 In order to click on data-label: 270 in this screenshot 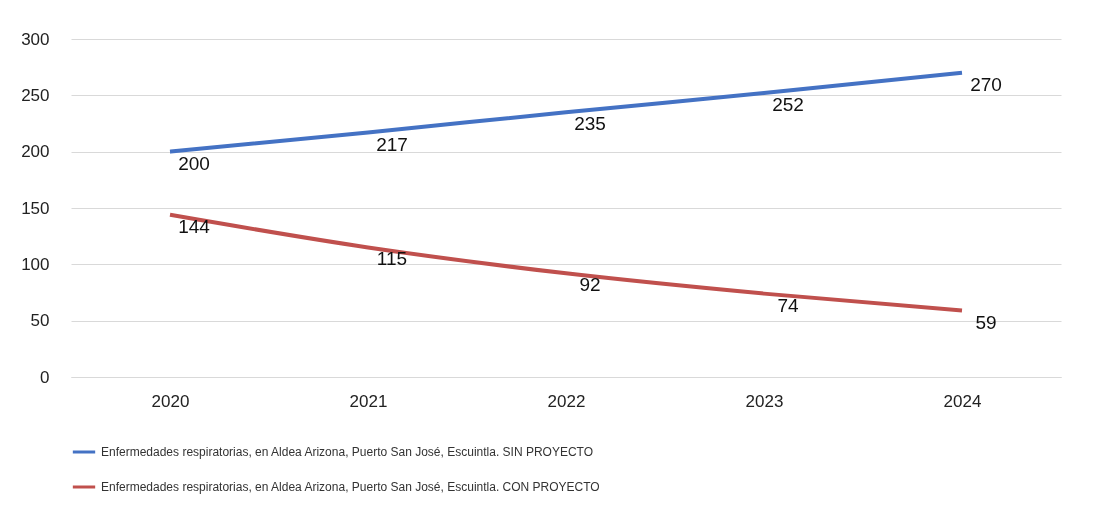, I will do `click(986, 84)`.